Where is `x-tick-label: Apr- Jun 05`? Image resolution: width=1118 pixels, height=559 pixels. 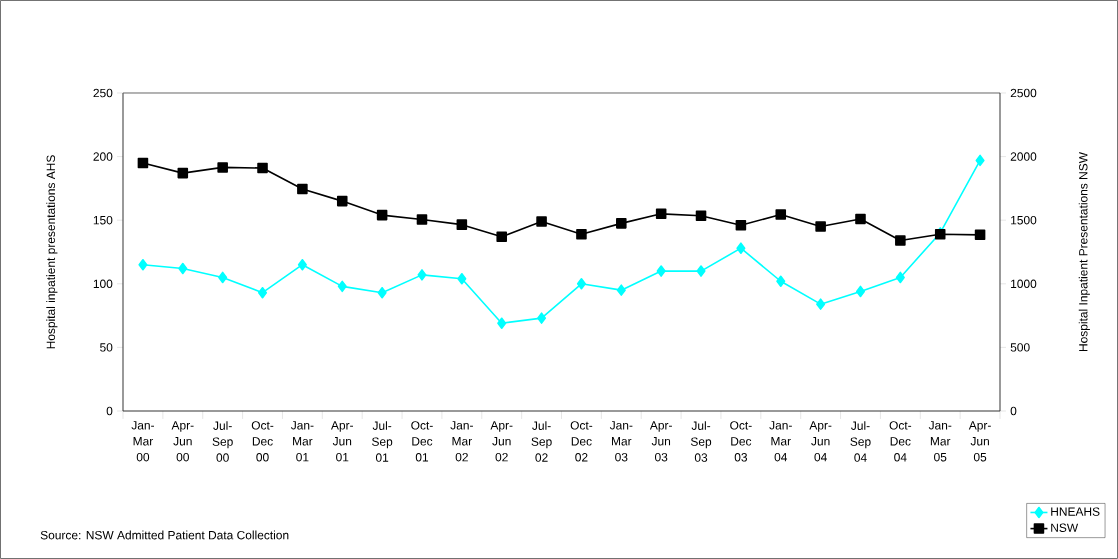 x-tick-label: Apr- Jun 05 is located at coordinates (979, 441).